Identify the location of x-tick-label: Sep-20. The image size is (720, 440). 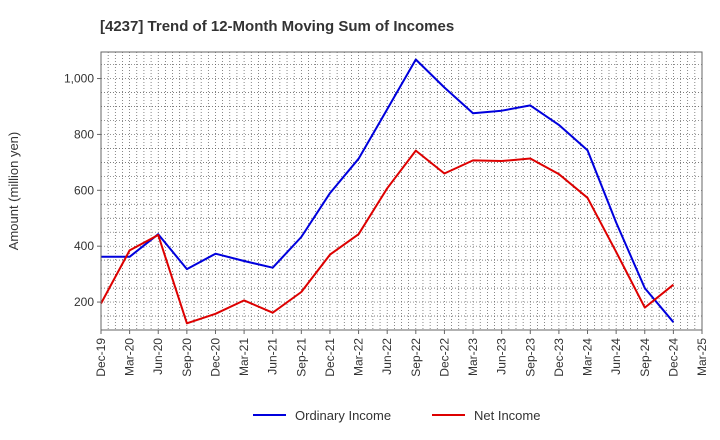
(187, 357).